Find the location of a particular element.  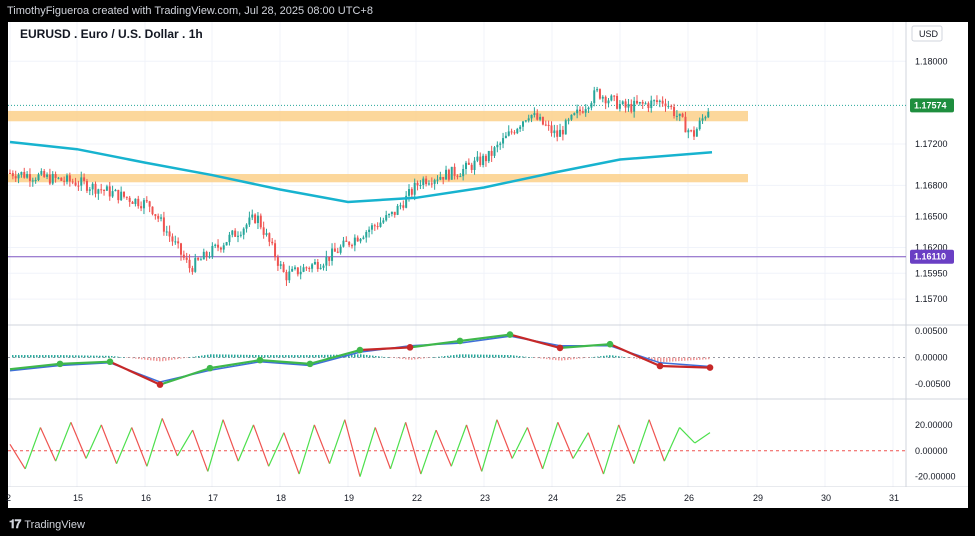

time-axis-tick-label: 26 is located at coordinates (689, 498).